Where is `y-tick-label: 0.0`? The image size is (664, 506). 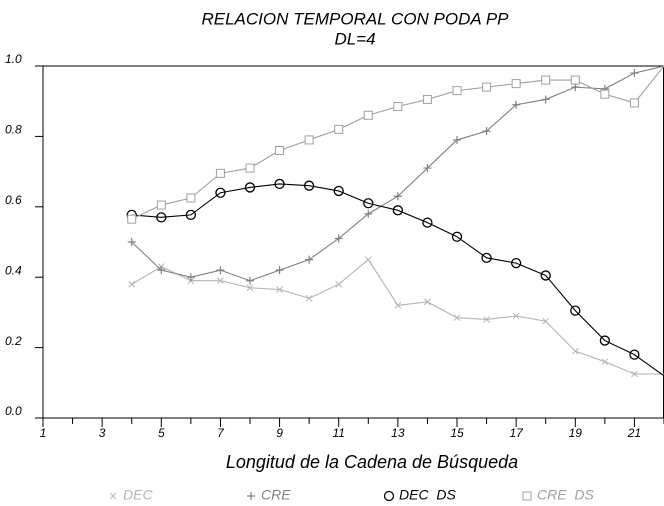
y-tick-label: 0.0 is located at coordinates (13, 411).